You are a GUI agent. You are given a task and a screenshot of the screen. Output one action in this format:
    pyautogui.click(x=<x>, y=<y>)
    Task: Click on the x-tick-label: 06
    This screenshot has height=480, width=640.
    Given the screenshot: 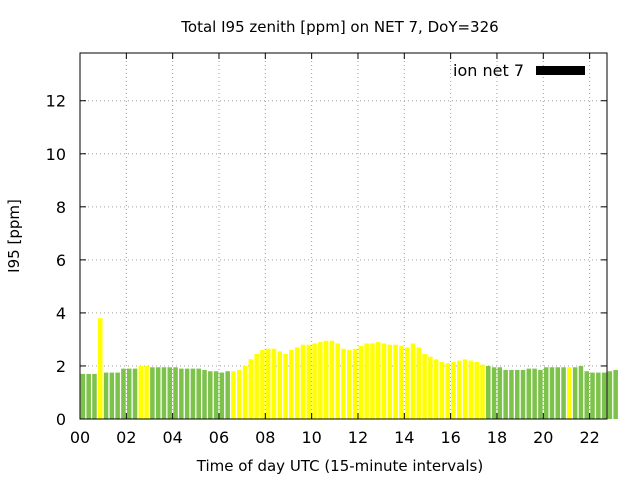 What is the action you would take?
    pyautogui.click(x=219, y=437)
    